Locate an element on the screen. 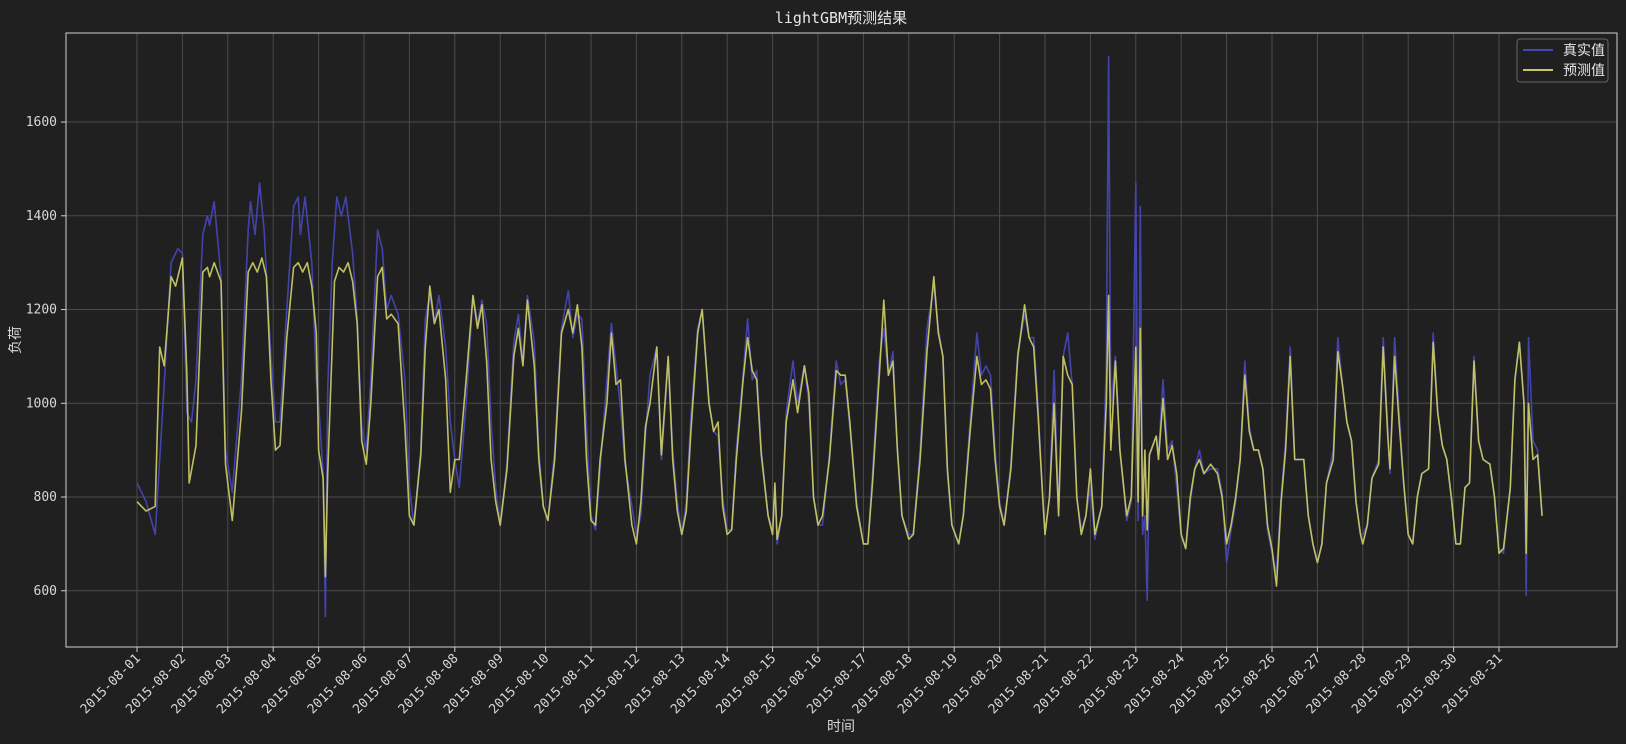  legend-label-true: 真实值 is located at coordinates (1584, 51).